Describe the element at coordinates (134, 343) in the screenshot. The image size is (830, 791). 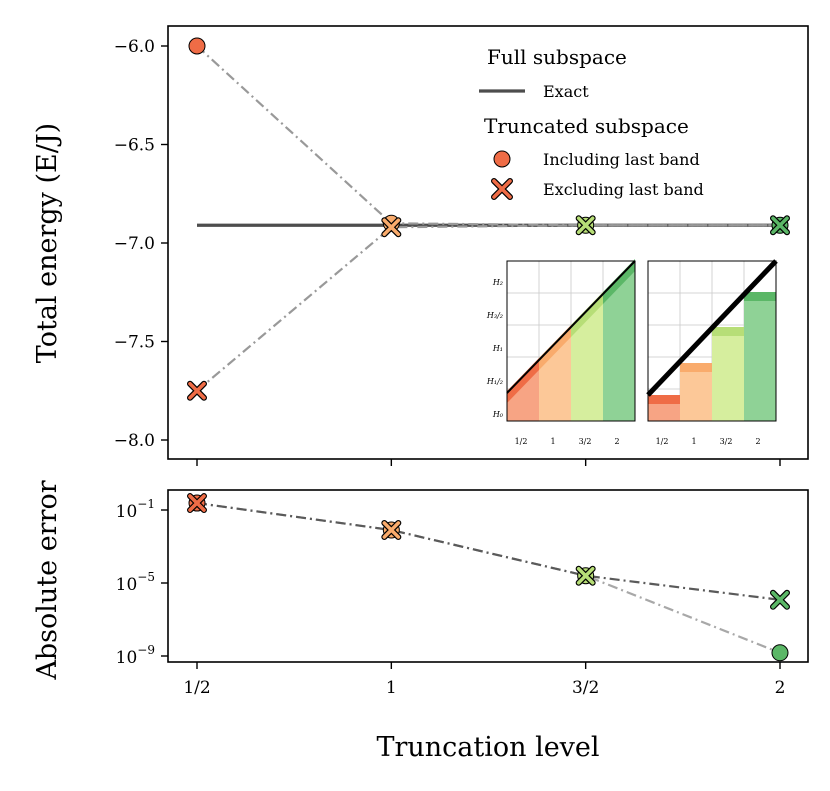
I see `top-y-tick-label: −7.5` at that location.